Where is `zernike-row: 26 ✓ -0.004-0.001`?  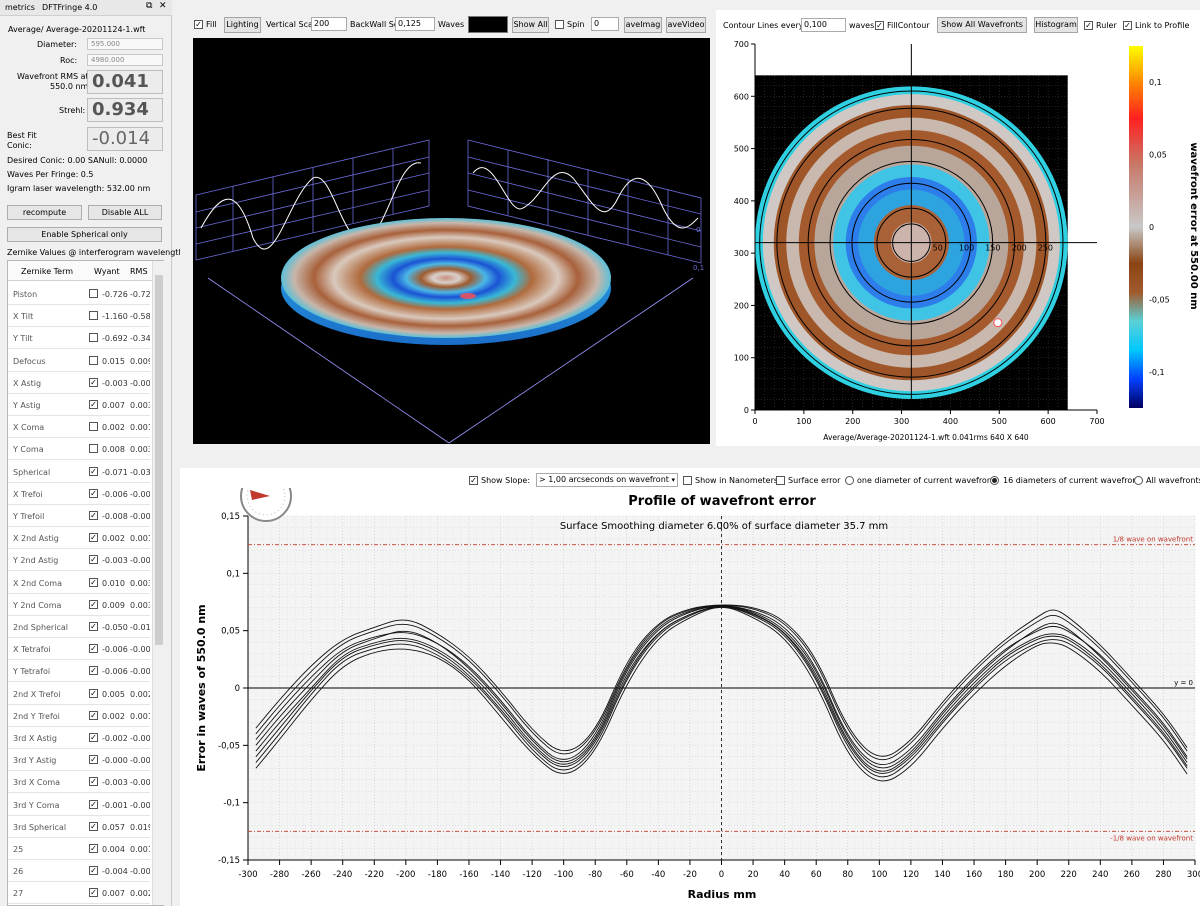
zernike-row: 26 ✓ -0.004-0.001 is located at coordinates (79, 871).